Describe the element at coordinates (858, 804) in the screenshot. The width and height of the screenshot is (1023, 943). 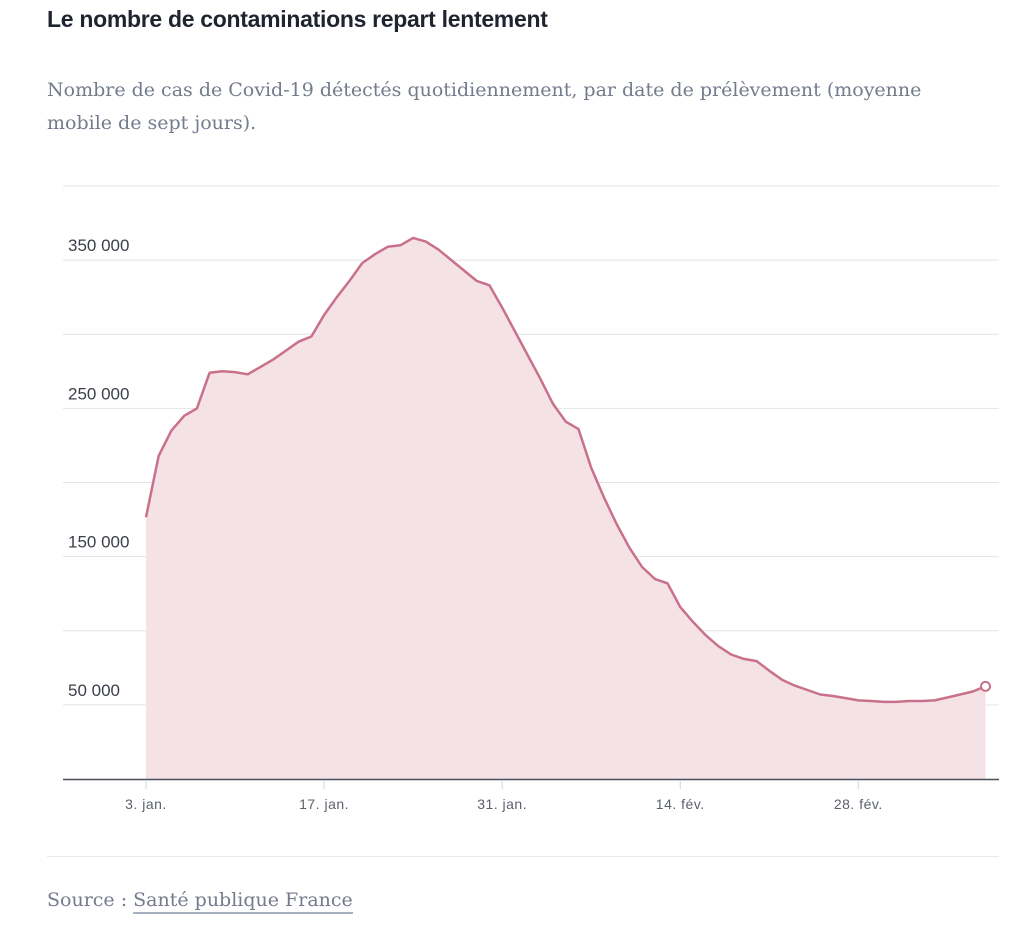
I see `x-tick-label: 28. fév.` at that location.